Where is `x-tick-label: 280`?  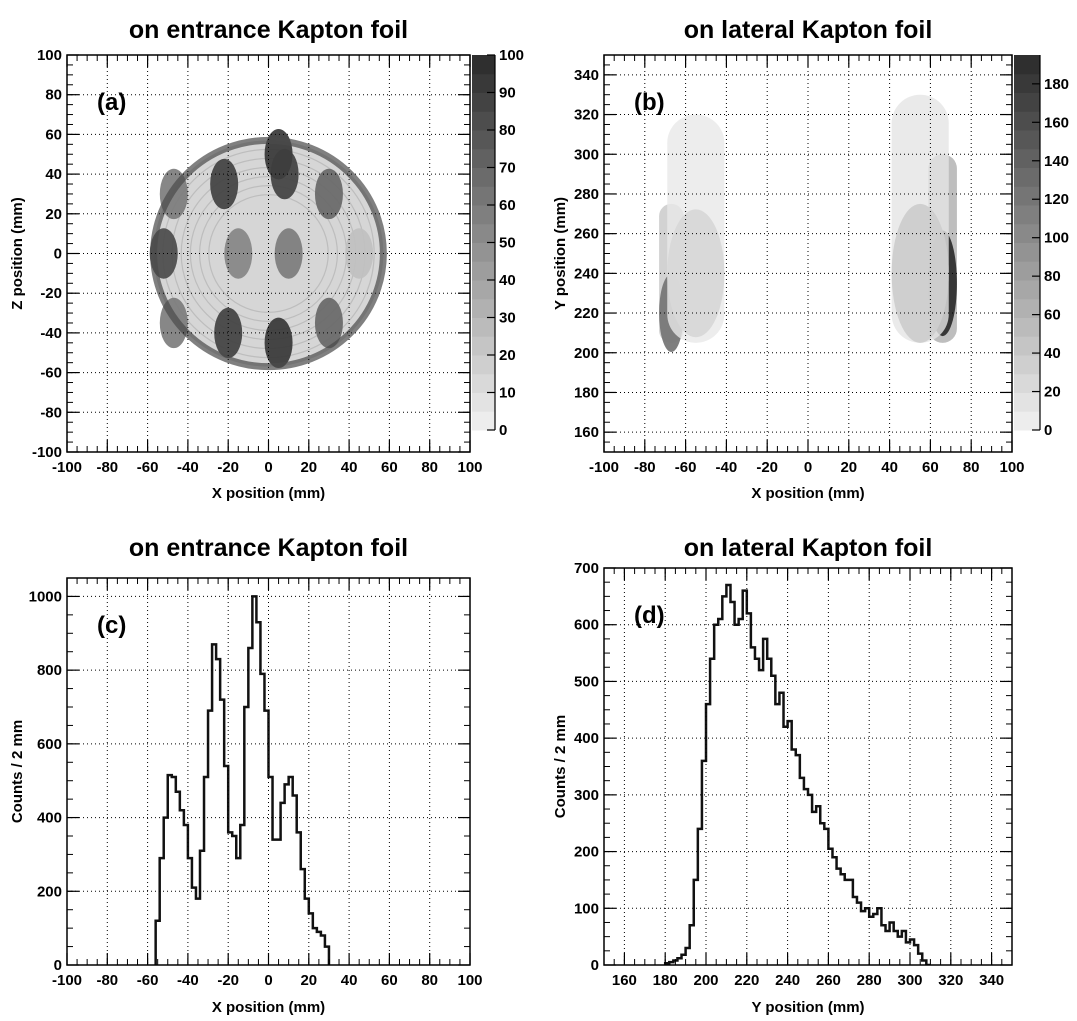 x-tick-label: 280 is located at coordinates (869, 980).